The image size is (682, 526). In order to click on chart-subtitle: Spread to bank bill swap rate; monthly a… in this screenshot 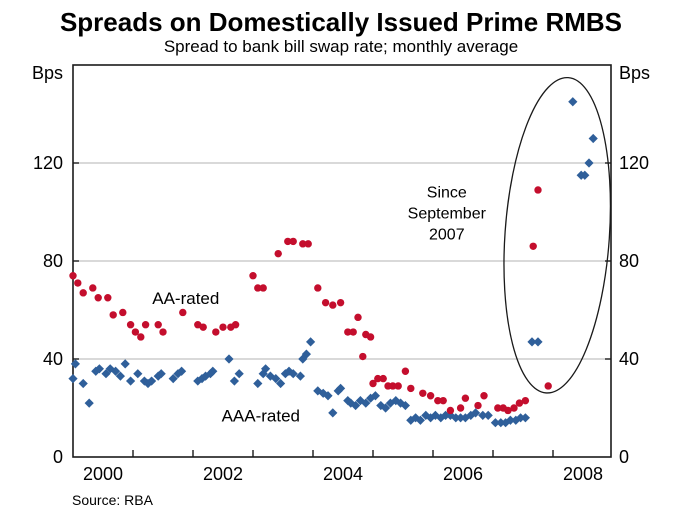, I will do `click(341, 46)`.